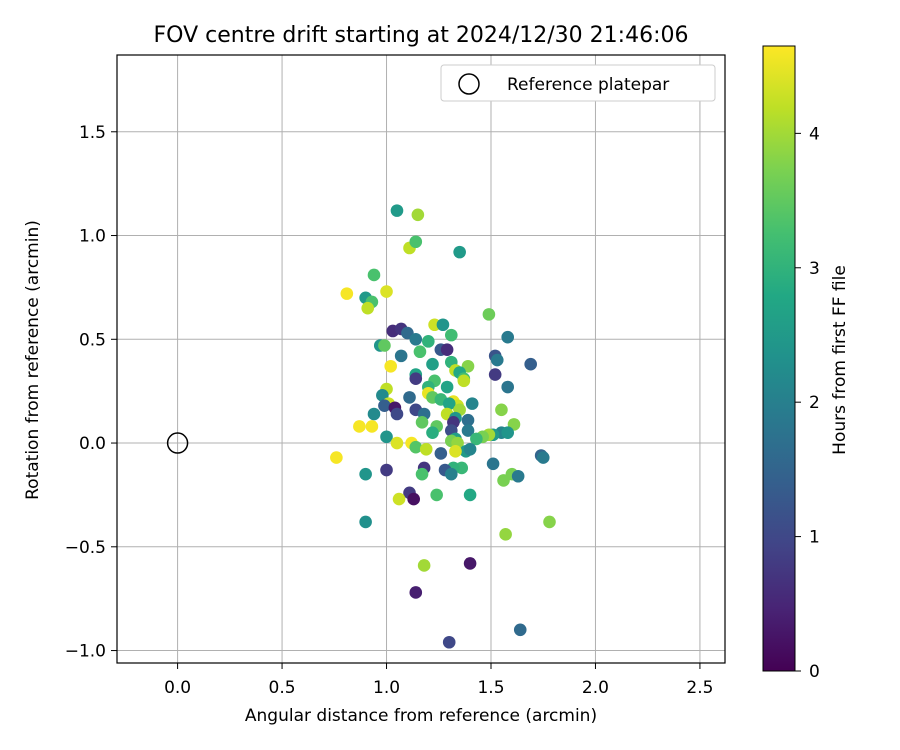 The image size is (900, 750). I want to click on colorbar, so click(779, 358).